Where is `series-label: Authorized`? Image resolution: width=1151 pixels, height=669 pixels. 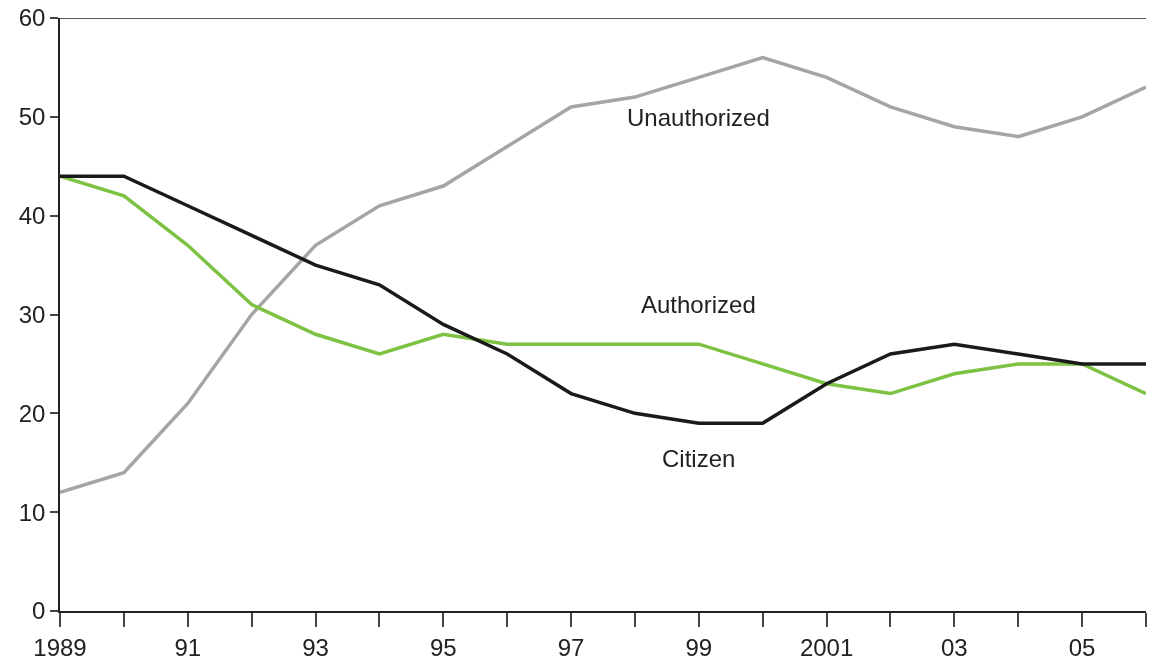
series-label: Authorized is located at coordinates (698, 304).